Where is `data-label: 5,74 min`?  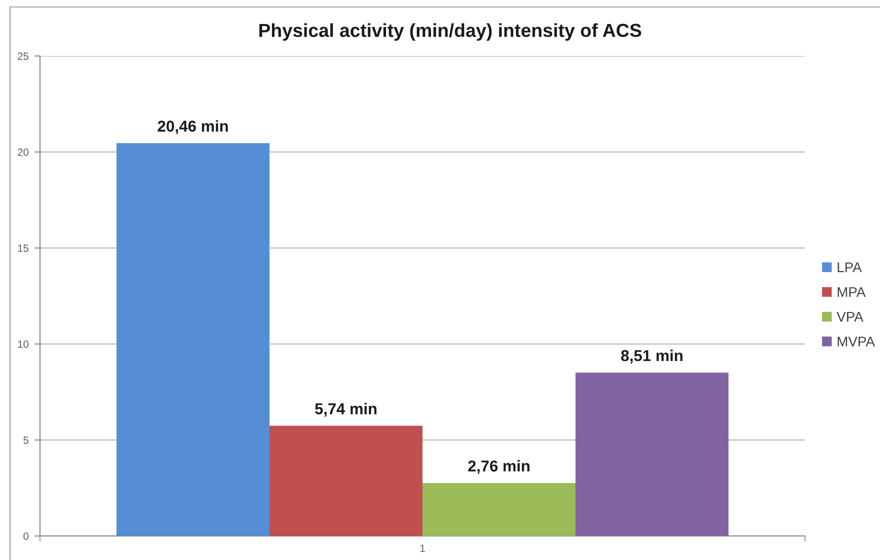 data-label: 5,74 min is located at coordinates (345, 409).